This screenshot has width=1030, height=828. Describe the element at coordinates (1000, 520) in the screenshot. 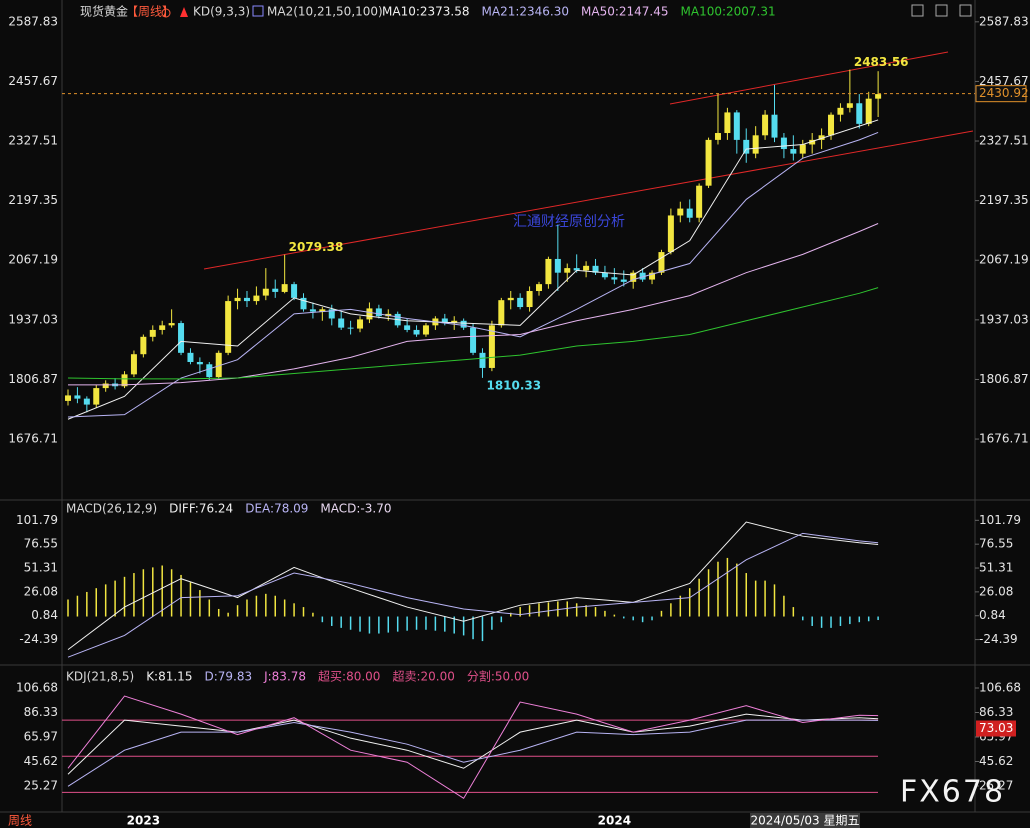

I see `y-tick-label: 101.79` at that location.